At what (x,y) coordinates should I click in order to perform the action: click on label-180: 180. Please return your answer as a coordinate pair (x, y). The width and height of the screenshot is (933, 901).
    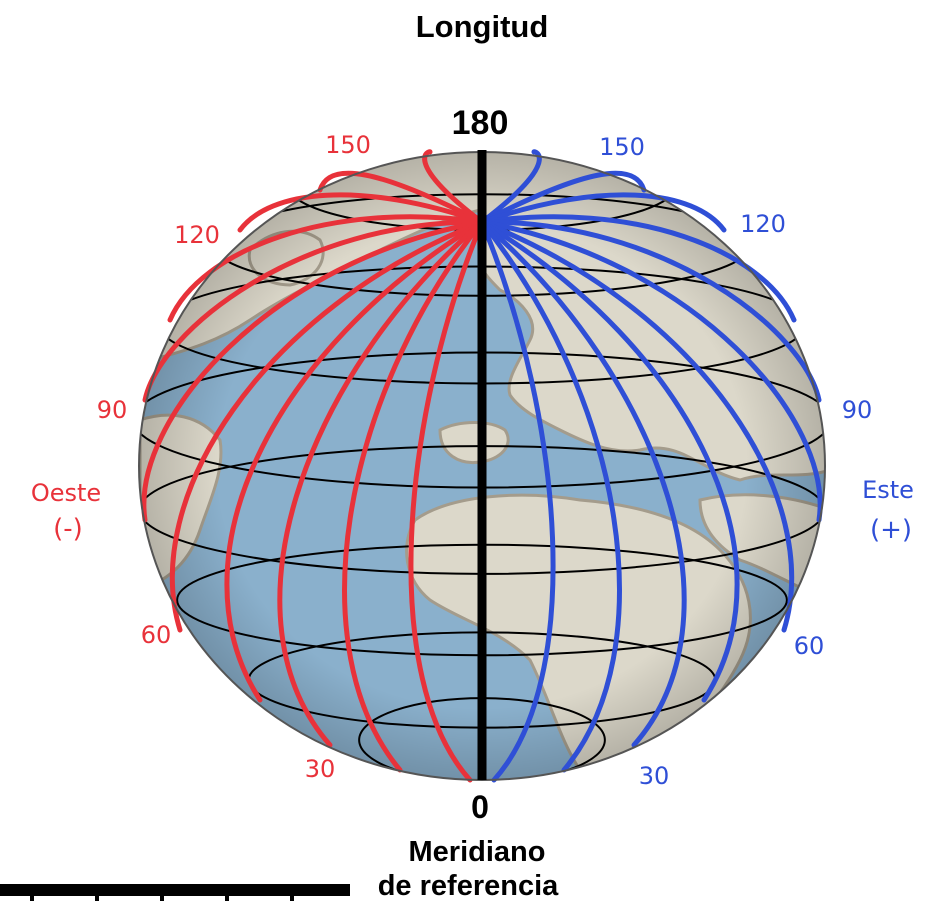
    Looking at the image, I should click on (480, 123).